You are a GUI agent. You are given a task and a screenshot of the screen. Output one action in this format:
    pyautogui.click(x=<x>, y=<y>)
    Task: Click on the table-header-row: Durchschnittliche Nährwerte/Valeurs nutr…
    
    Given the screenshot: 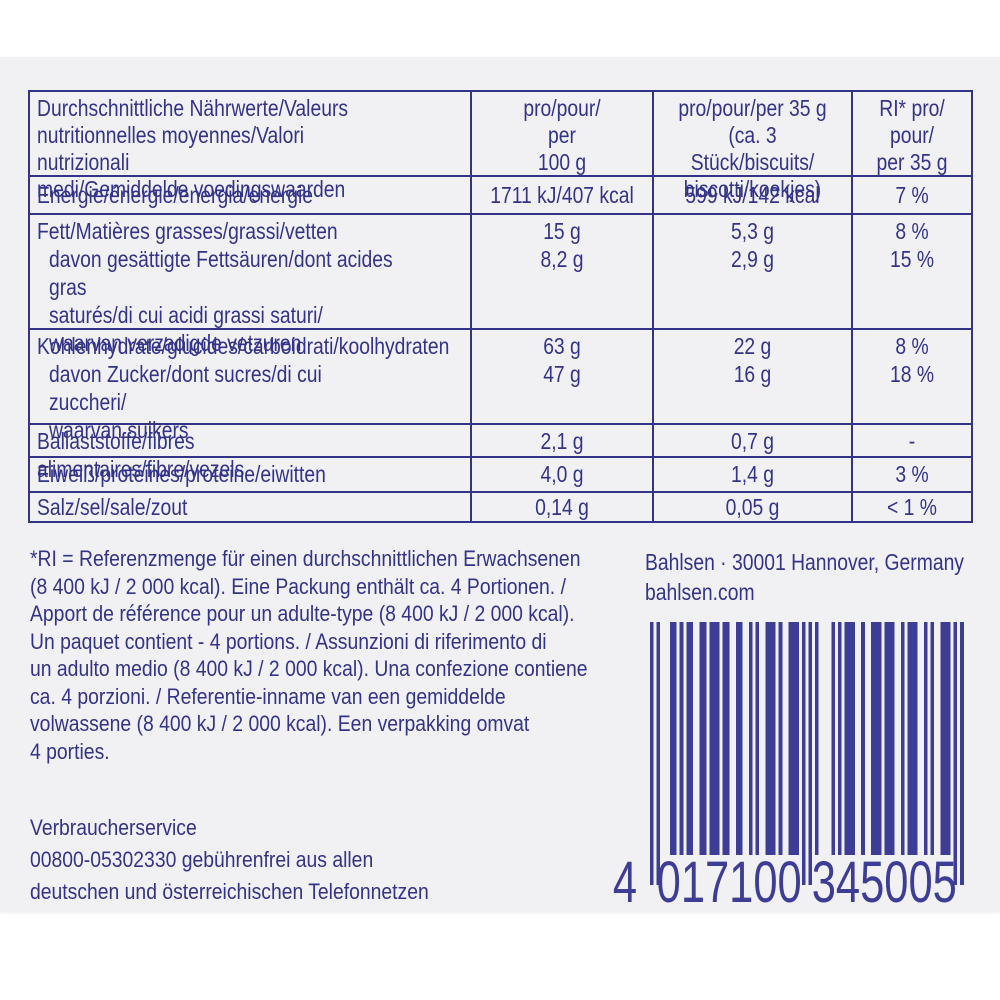 What is the action you would take?
    pyautogui.click(x=500, y=147)
    